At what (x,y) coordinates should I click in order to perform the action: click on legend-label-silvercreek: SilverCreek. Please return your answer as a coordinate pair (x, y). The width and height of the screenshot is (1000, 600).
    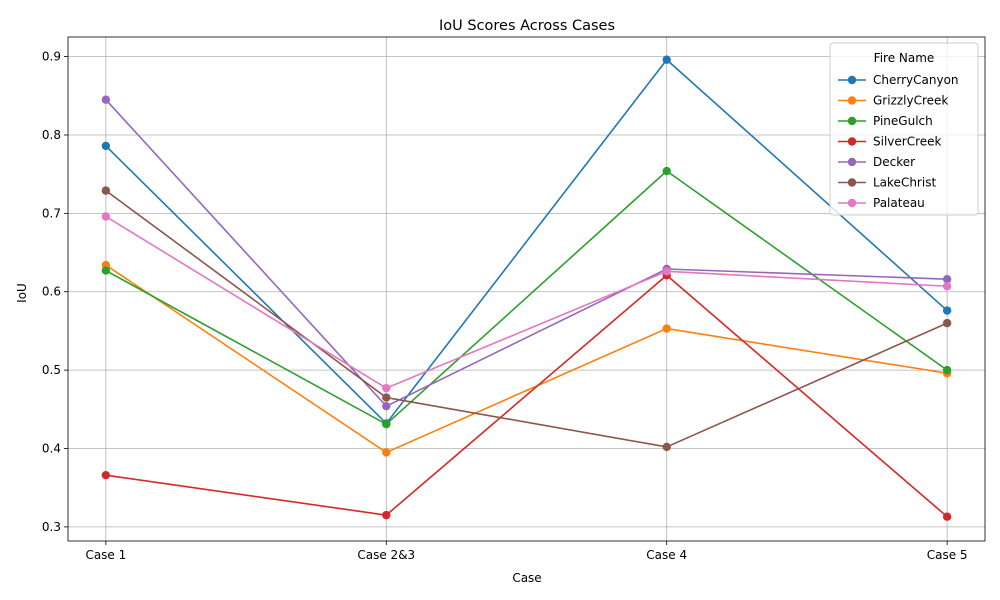
    Looking at the image, I should click on (907, 142).